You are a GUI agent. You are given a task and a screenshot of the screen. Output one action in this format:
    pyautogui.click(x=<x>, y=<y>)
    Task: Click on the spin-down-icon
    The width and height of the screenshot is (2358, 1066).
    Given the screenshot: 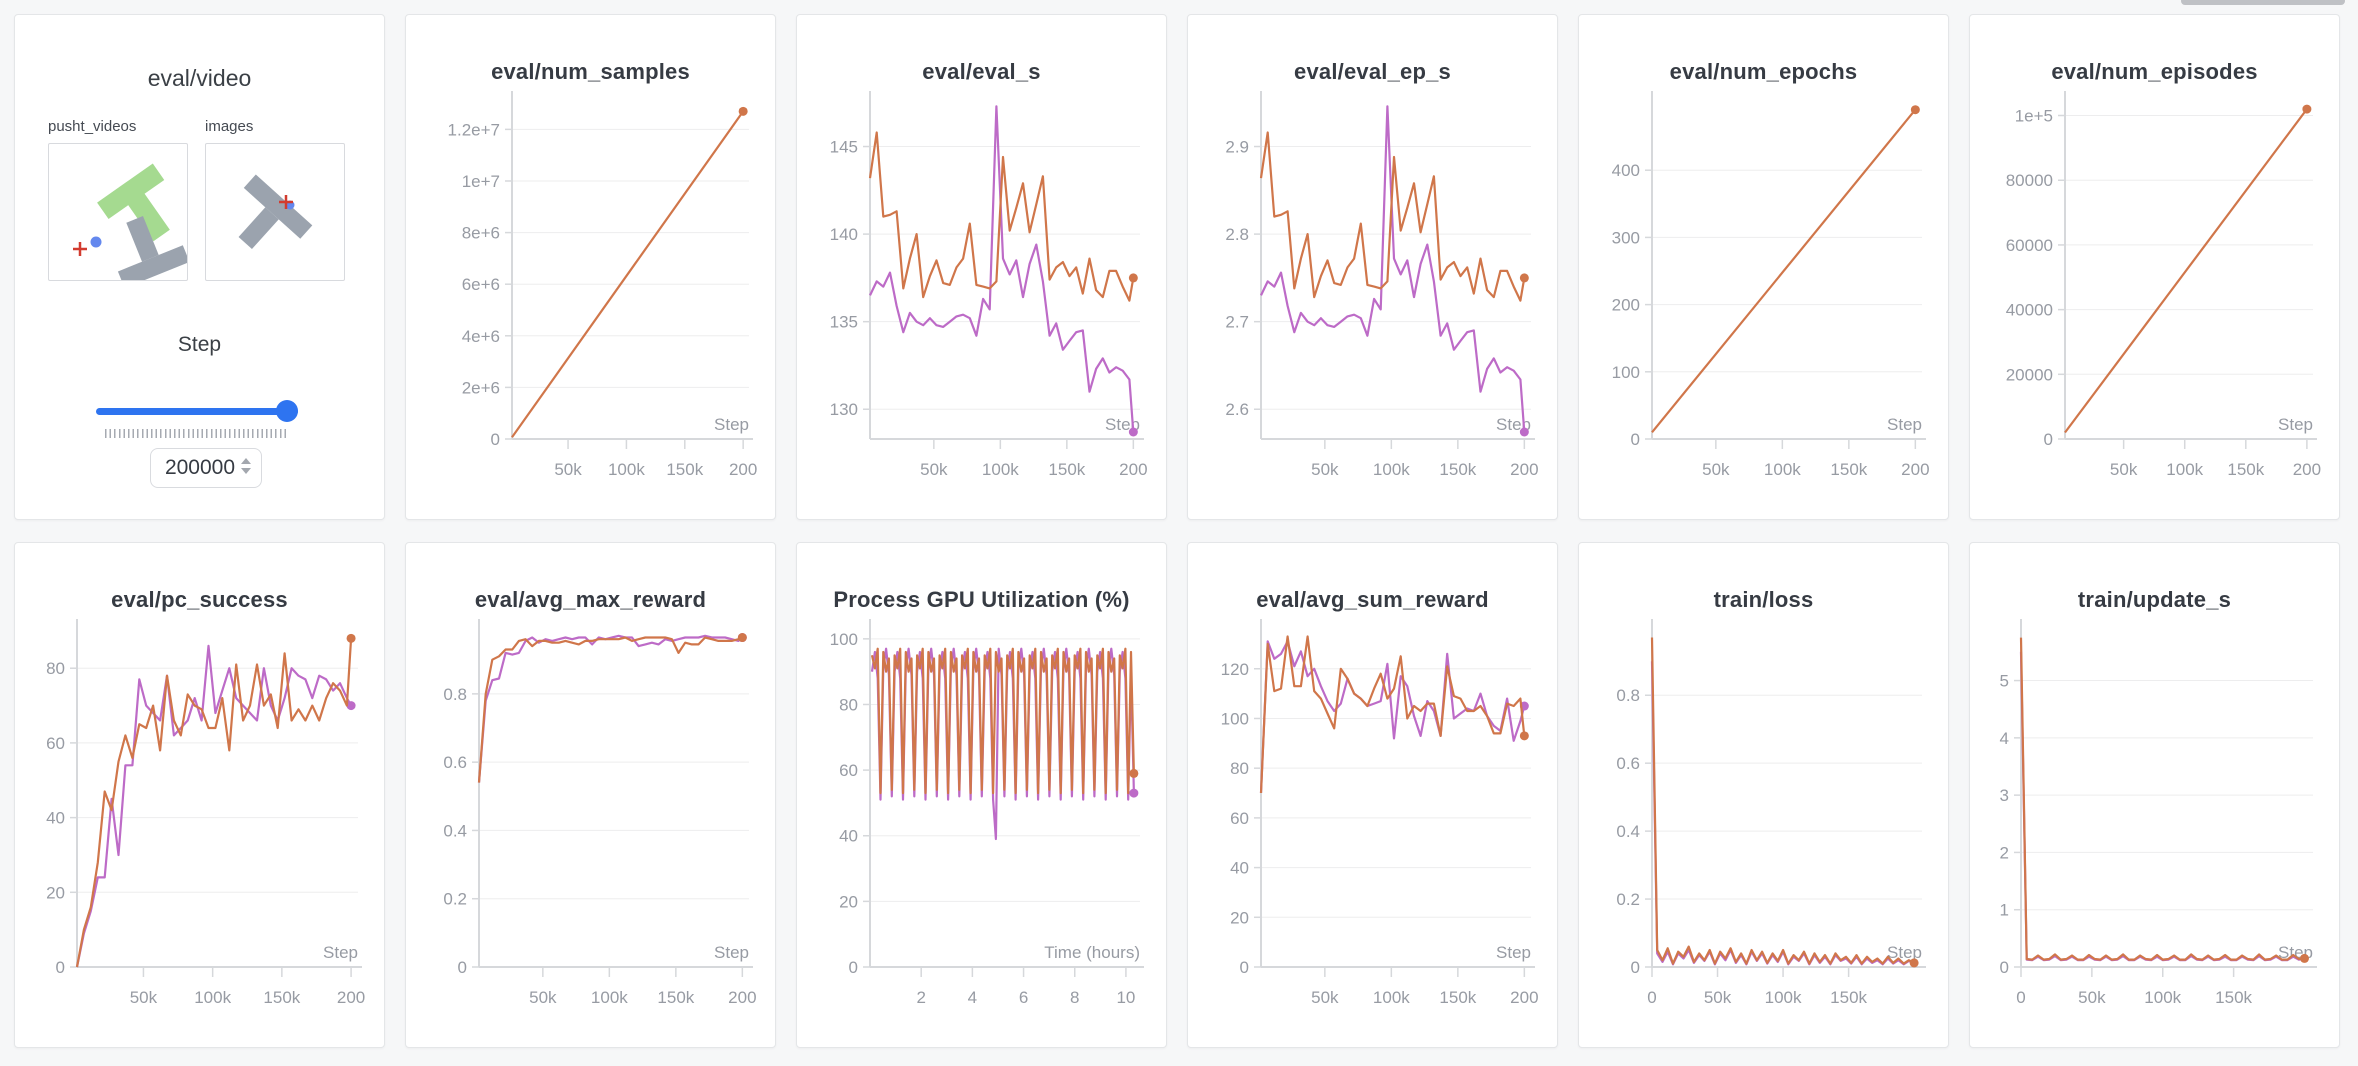 What is the action you would take?
    pyautogui.click(x=246, y=471)
    